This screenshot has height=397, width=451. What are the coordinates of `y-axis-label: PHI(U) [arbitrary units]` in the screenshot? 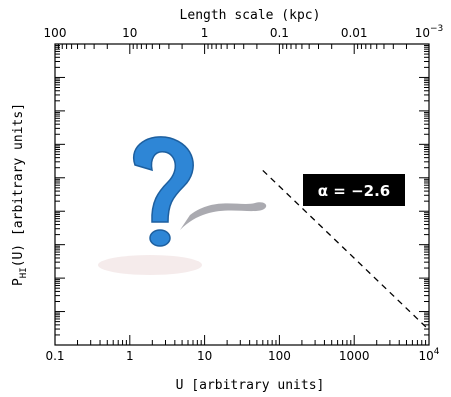 It's located at (20, 194).